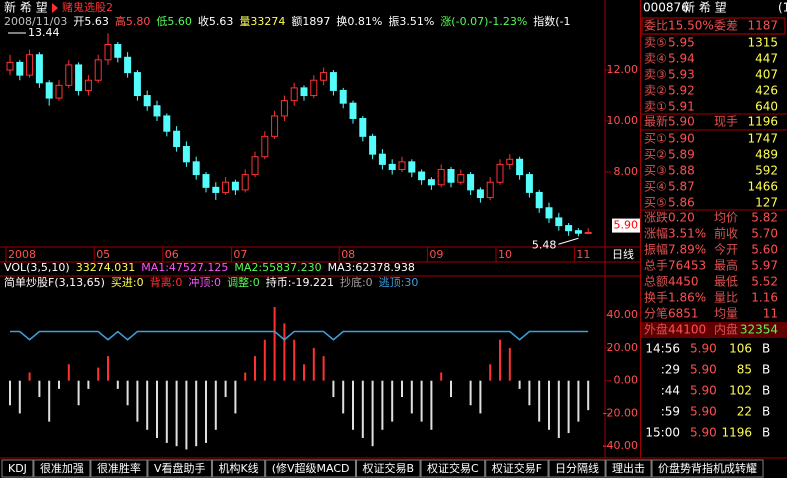 This screenshot has height=478, width=787. I want to click on header-item: 量33274, so click(262, 21).